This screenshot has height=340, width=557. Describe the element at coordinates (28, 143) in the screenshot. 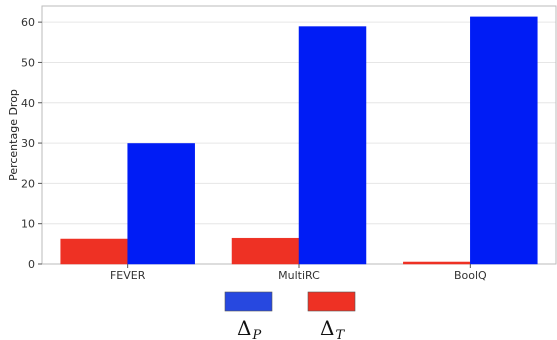

I see `y-tick-label: 30` at that location.